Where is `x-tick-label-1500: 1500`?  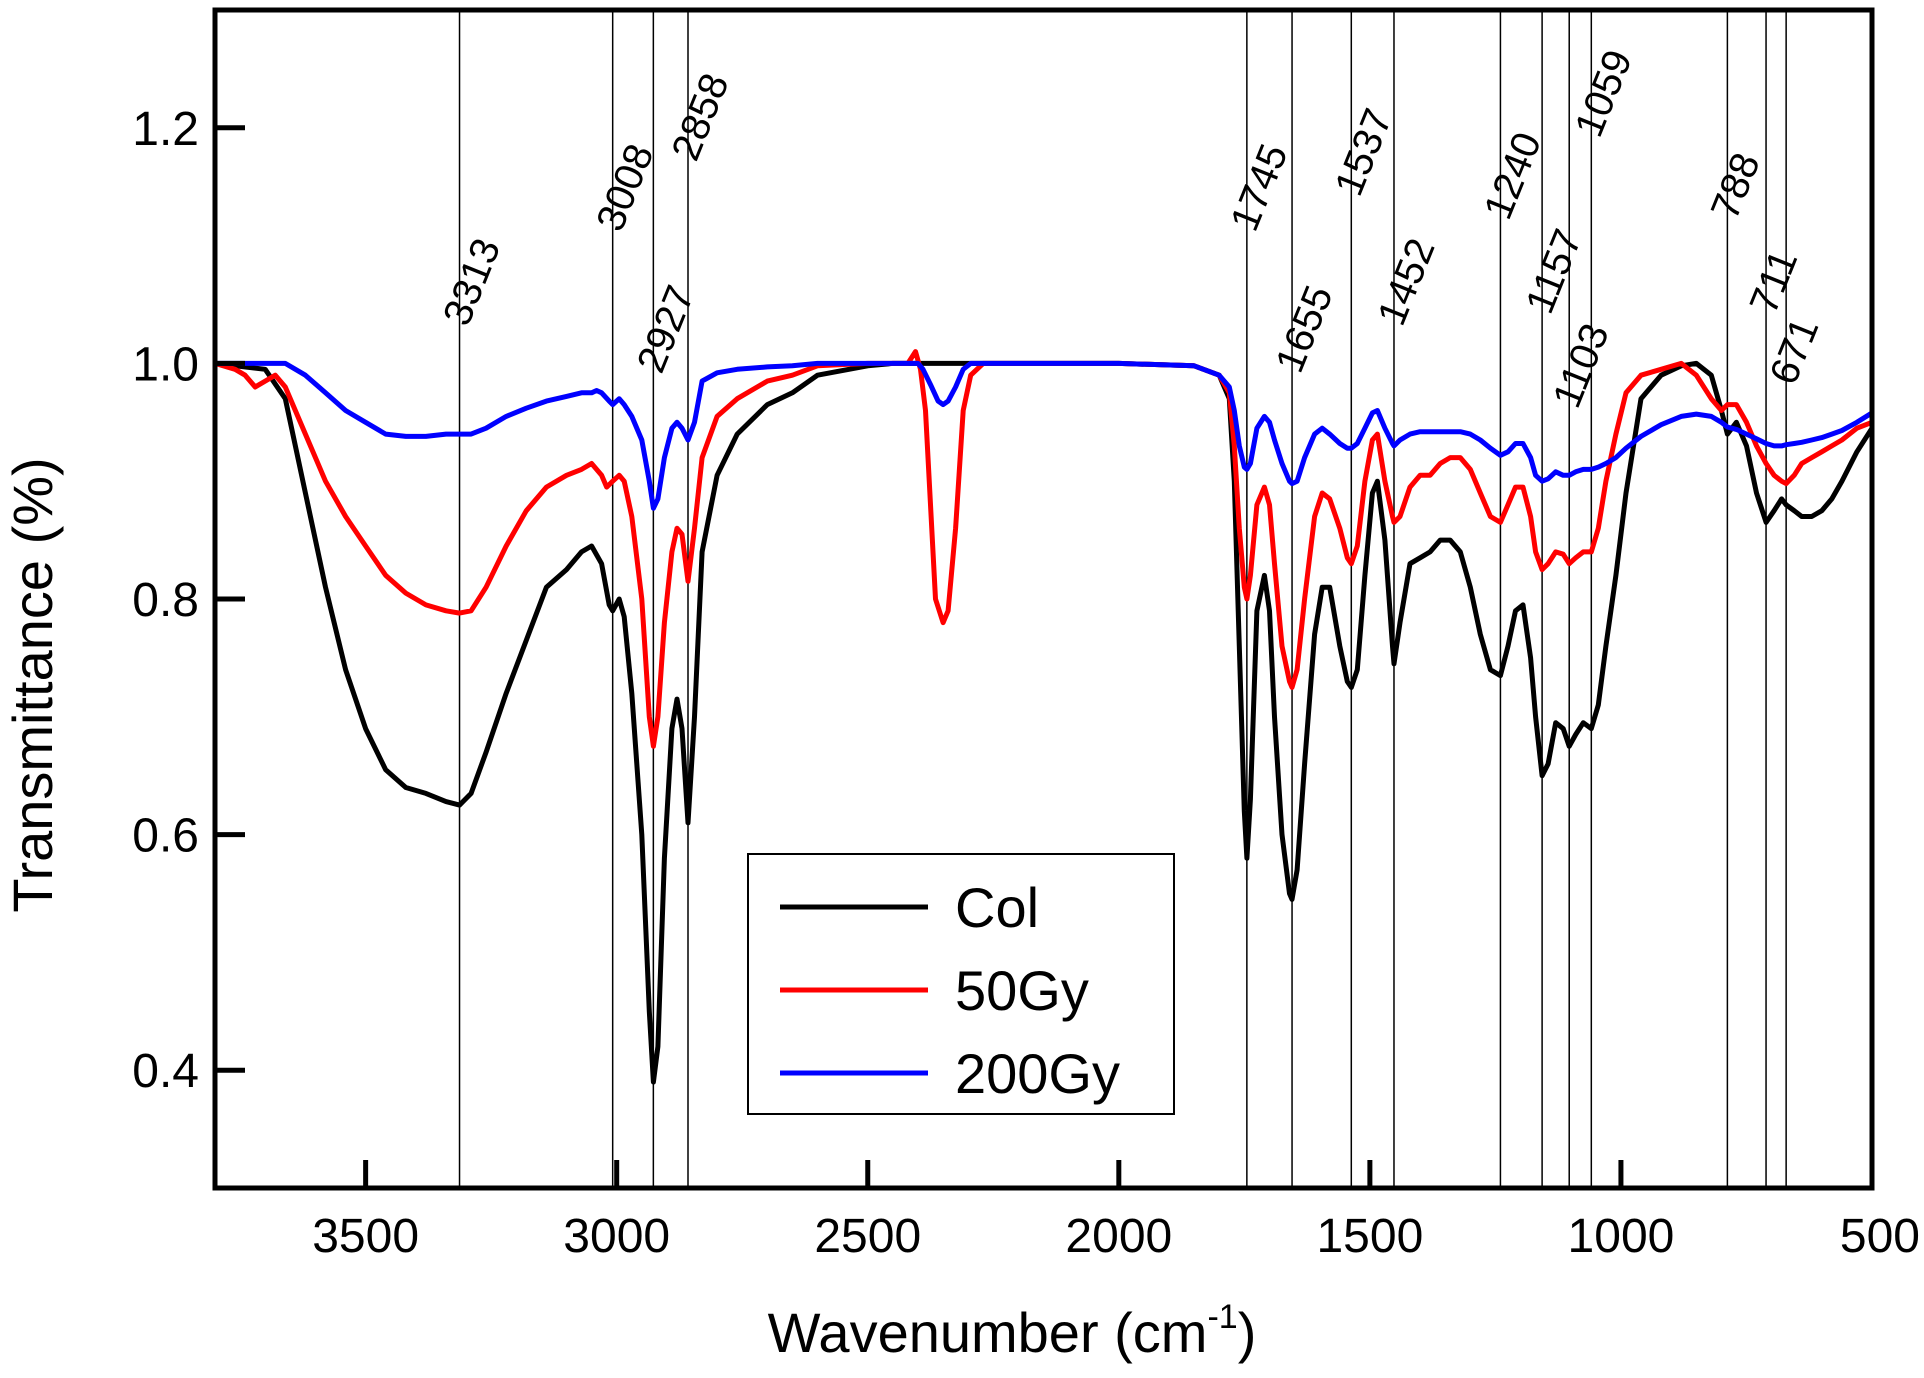 x-tick-label-1500: 1500 is located at coordinates (1369, 1236).